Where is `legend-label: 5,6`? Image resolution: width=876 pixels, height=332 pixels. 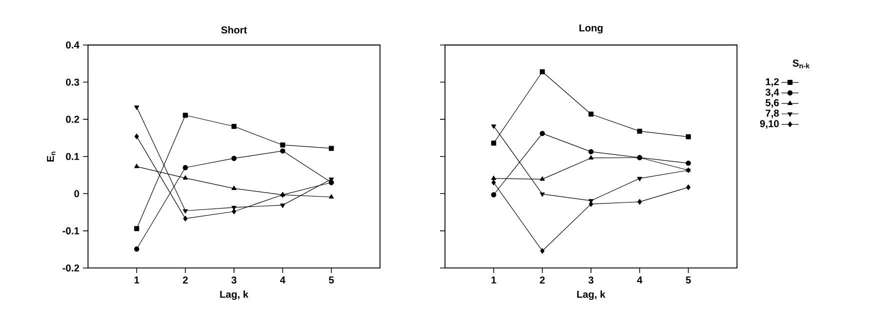 legend-label: 5,6 is located at coordinates (772, 103).